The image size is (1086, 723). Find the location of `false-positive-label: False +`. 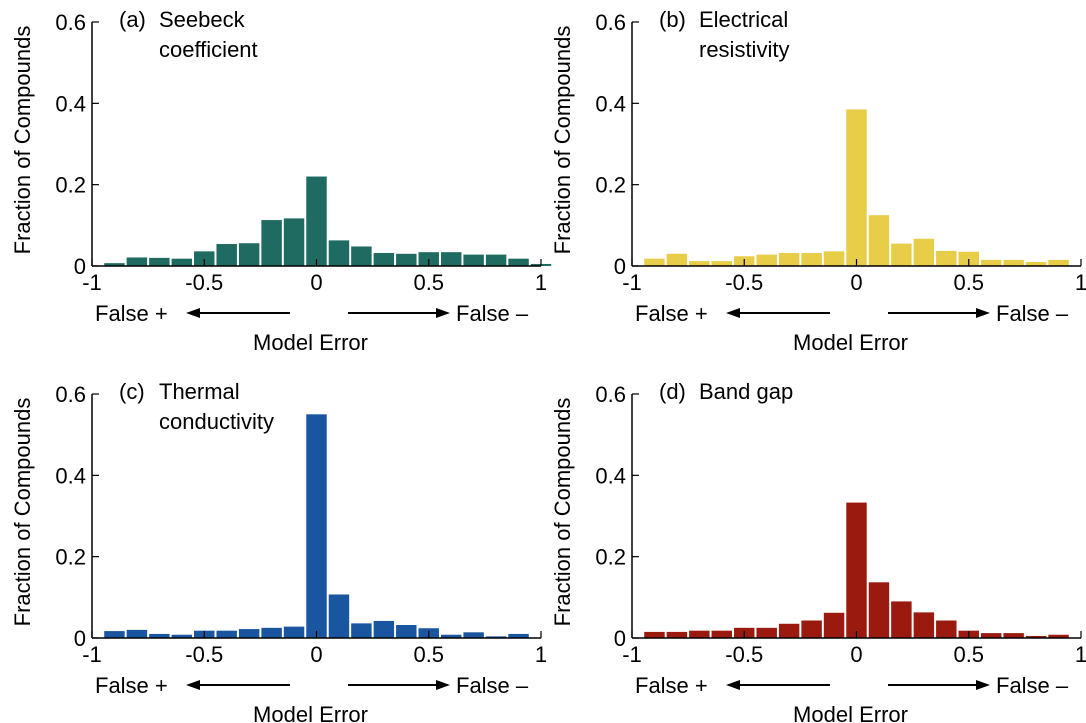

false-positive-label: False + is located at coordinates (131, 685).